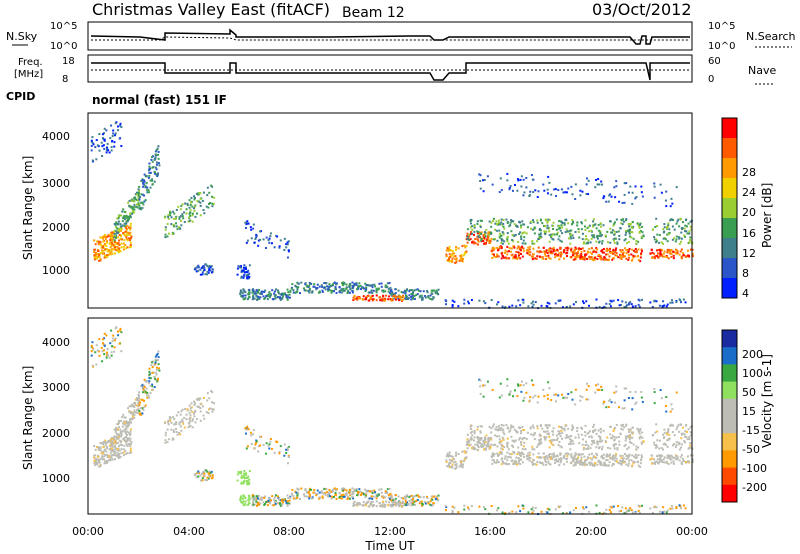  I want to click on beam-label: Beam 12, so click(373, 13).